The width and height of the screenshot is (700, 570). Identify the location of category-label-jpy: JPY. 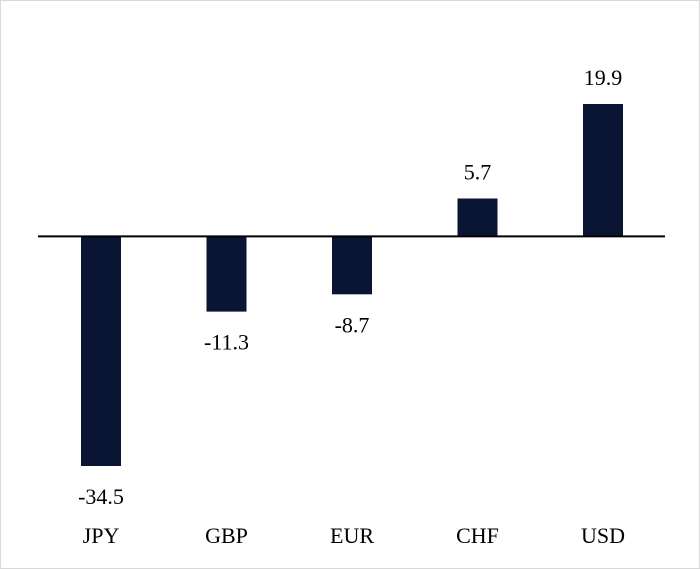
(101, 535).